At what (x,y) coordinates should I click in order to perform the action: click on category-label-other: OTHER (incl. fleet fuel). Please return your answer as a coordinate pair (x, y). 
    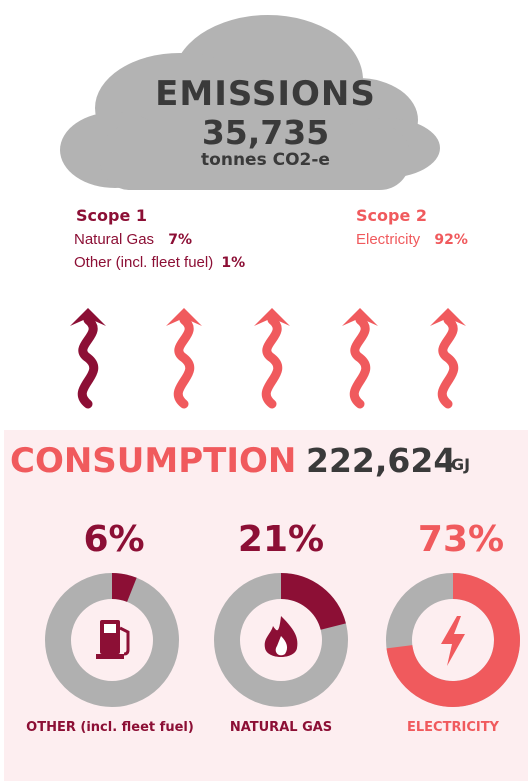
    Looking at the image, I should click on (110, 727).